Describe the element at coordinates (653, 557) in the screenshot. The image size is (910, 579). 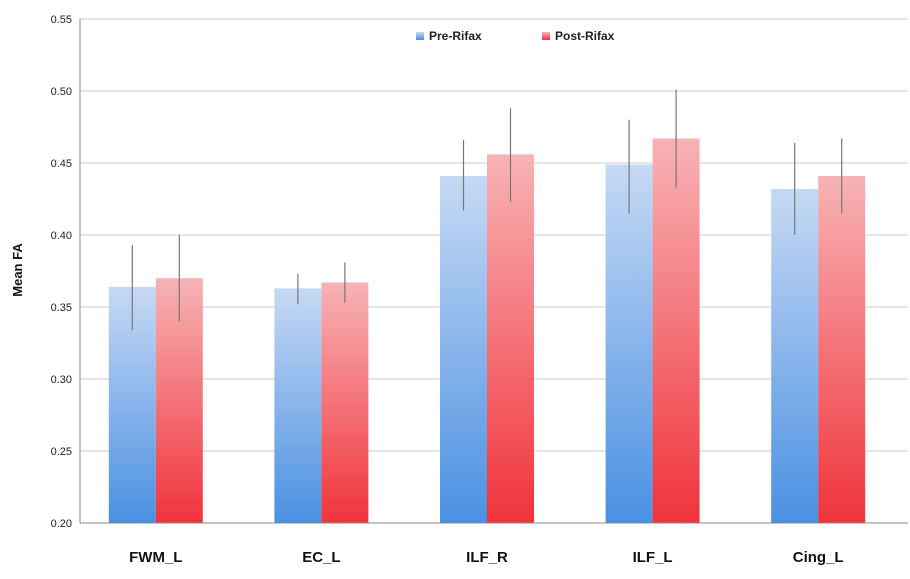
I see `x-tick-label: ILF_L` at that location.